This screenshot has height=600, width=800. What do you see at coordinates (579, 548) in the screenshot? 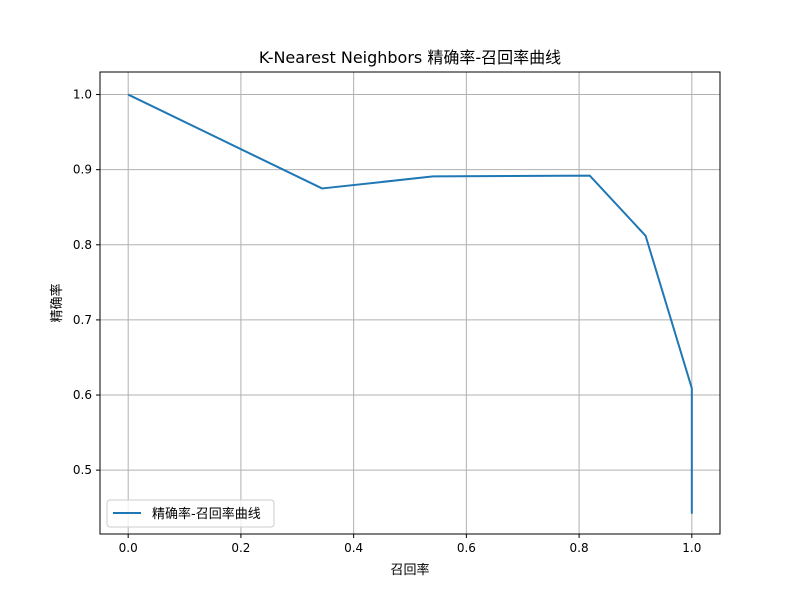
I see `x-tick-label: 0.8` at bounding box center [579, 548].